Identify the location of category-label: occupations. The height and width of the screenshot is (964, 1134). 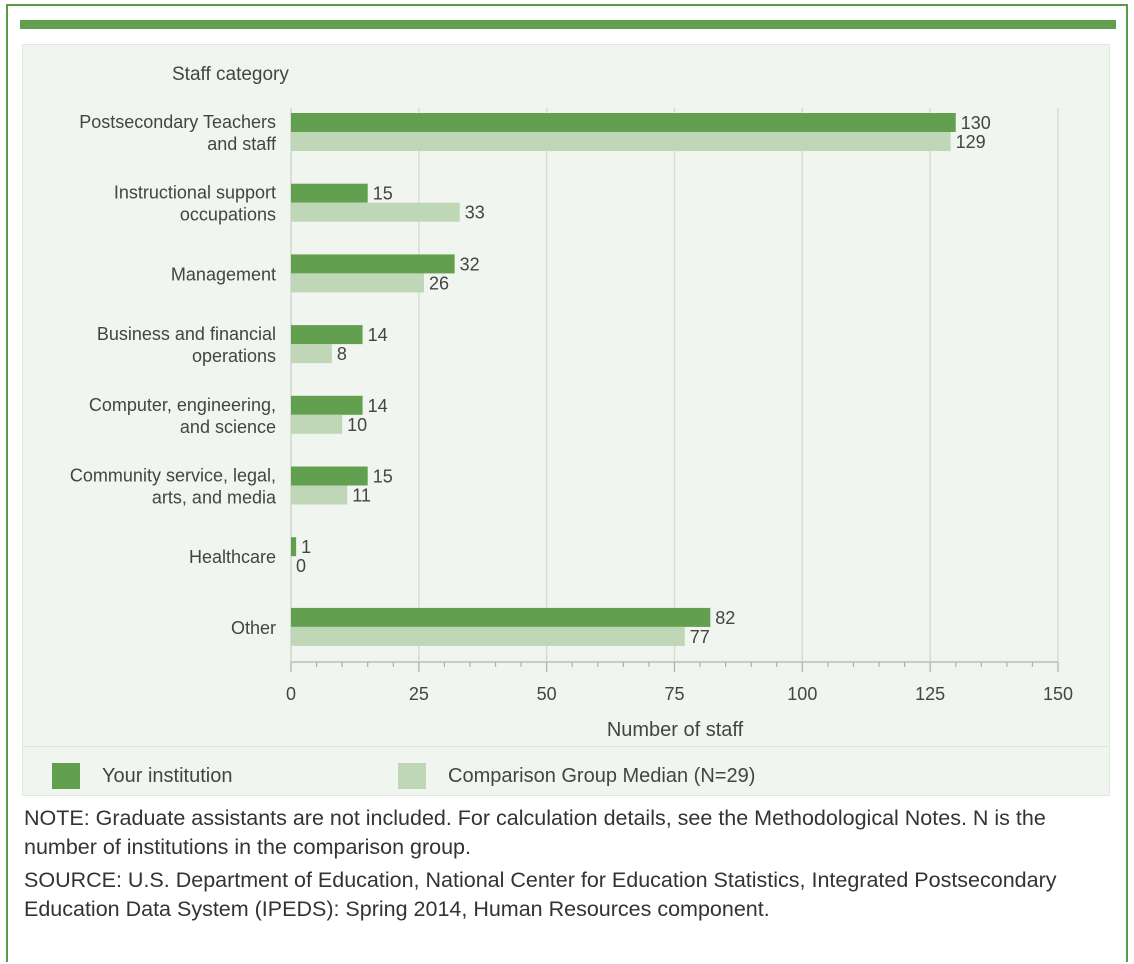
(228, 215).